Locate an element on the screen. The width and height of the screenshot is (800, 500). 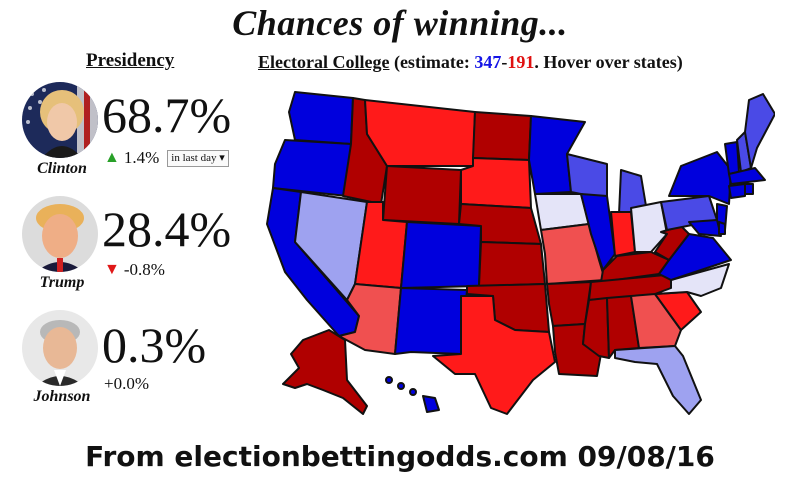
estimate-prefix: (estimate: is located at coordinates (432, 62).